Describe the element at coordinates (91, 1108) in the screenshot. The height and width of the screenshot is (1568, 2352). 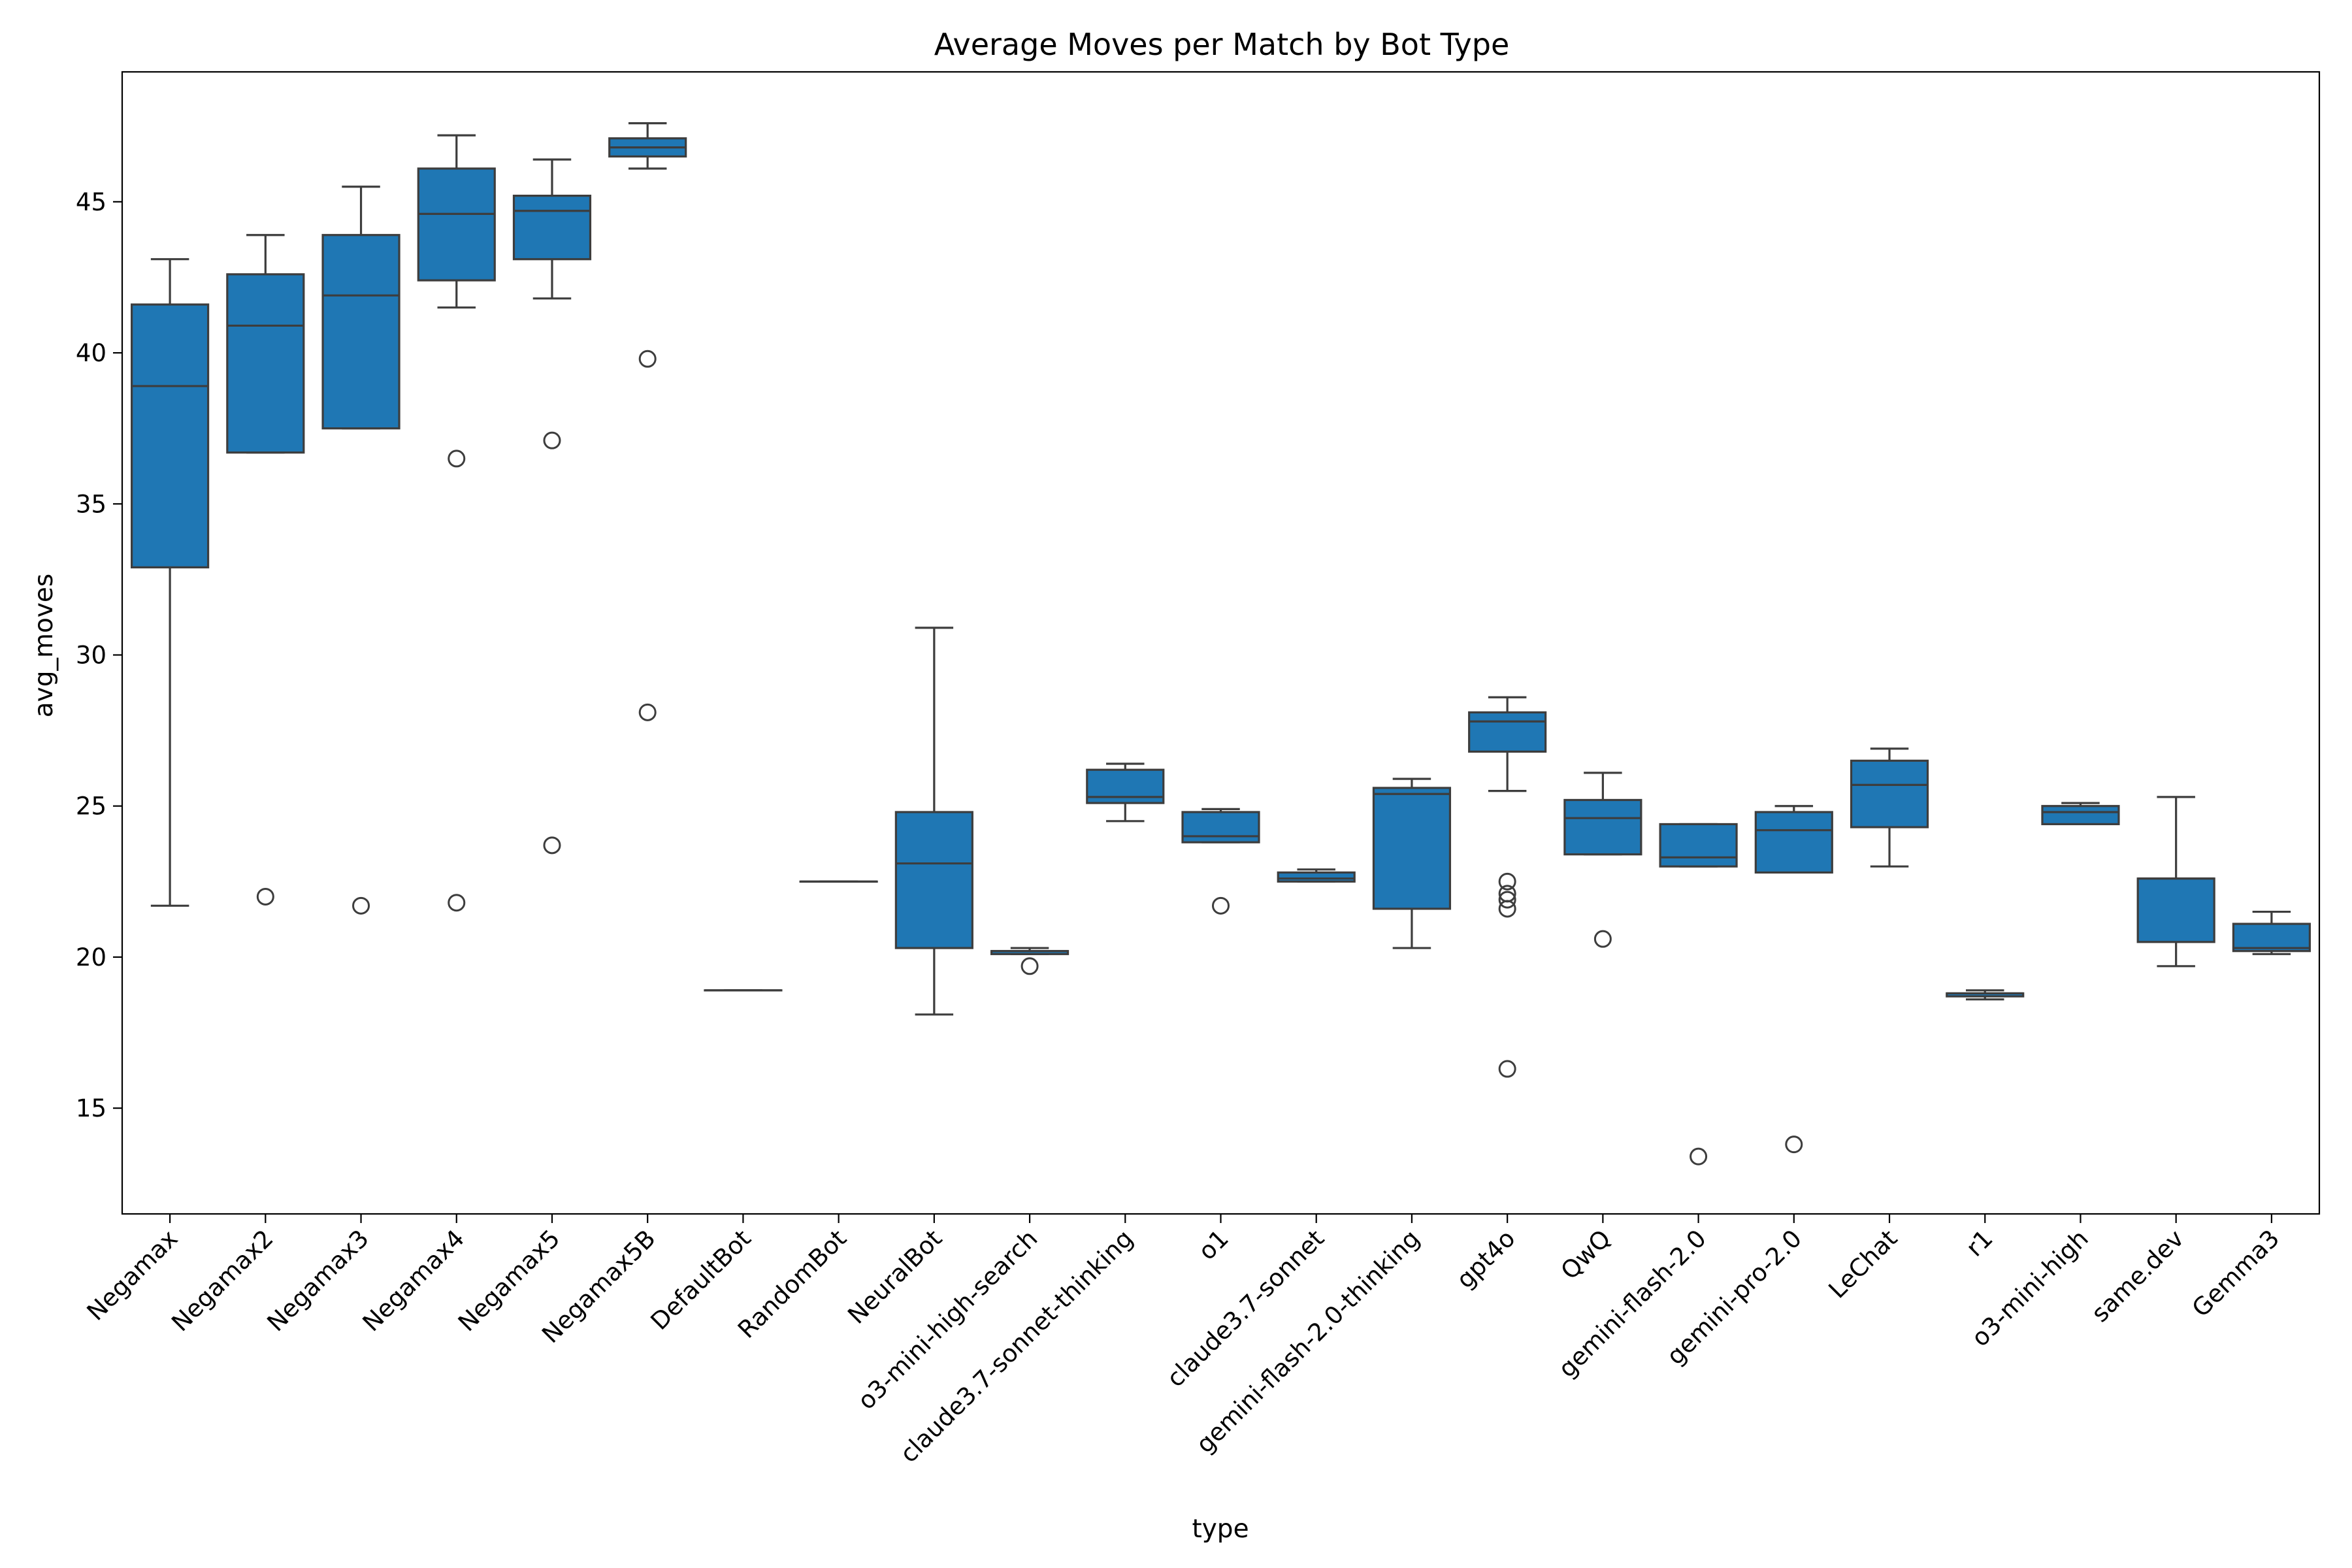
I see `y-tick-label: 15` at that location.